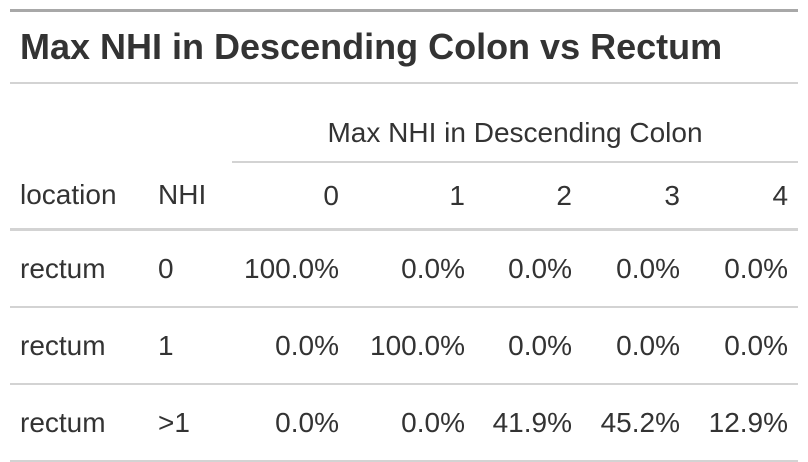 The width and height of the screenshot is (808, 462). I want to click on column-label: location, so click(77, 196).